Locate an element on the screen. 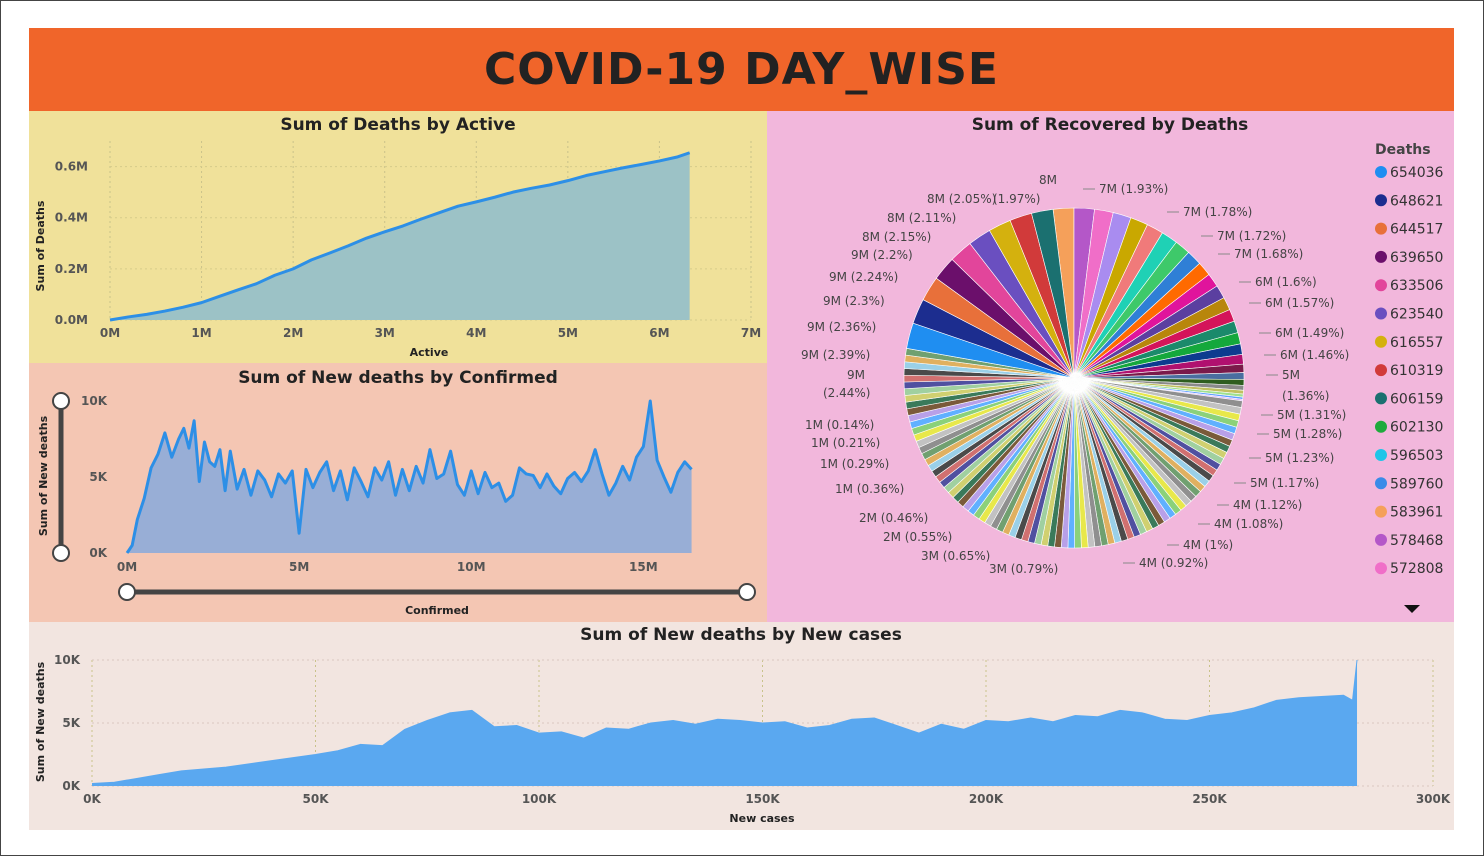 The width and height of the screenshot is (1484, 856). y-range-slider is located at coordinates (61, 477).